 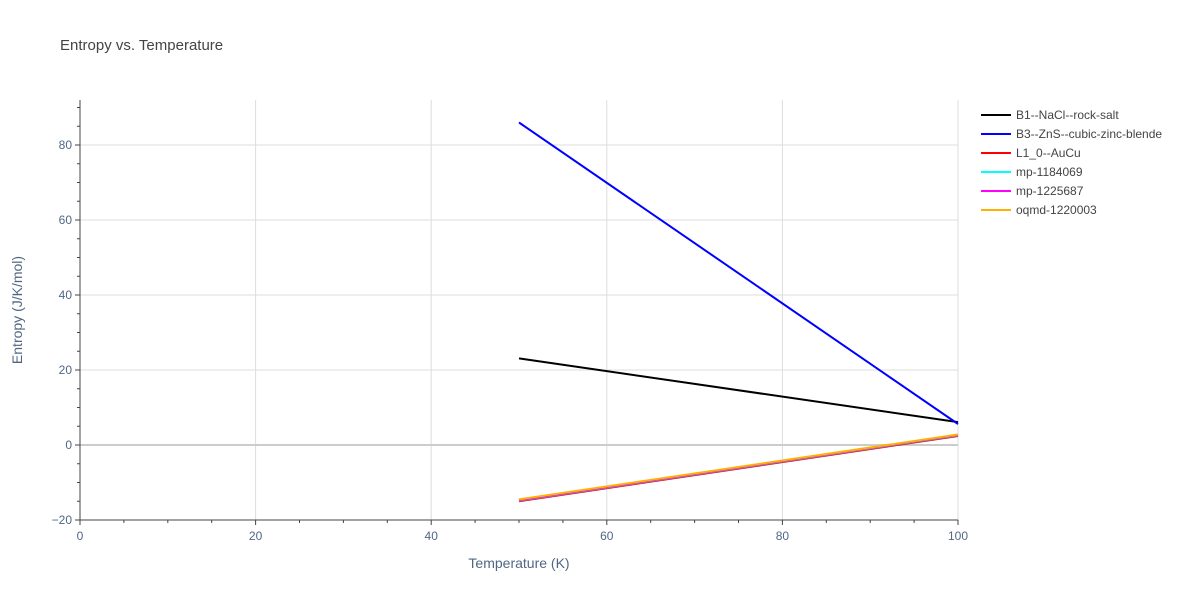 What do you see at coordinates (66, 370) in the screenshot?
I see `y-tick-label: 20` at bounding box center [66, 370].